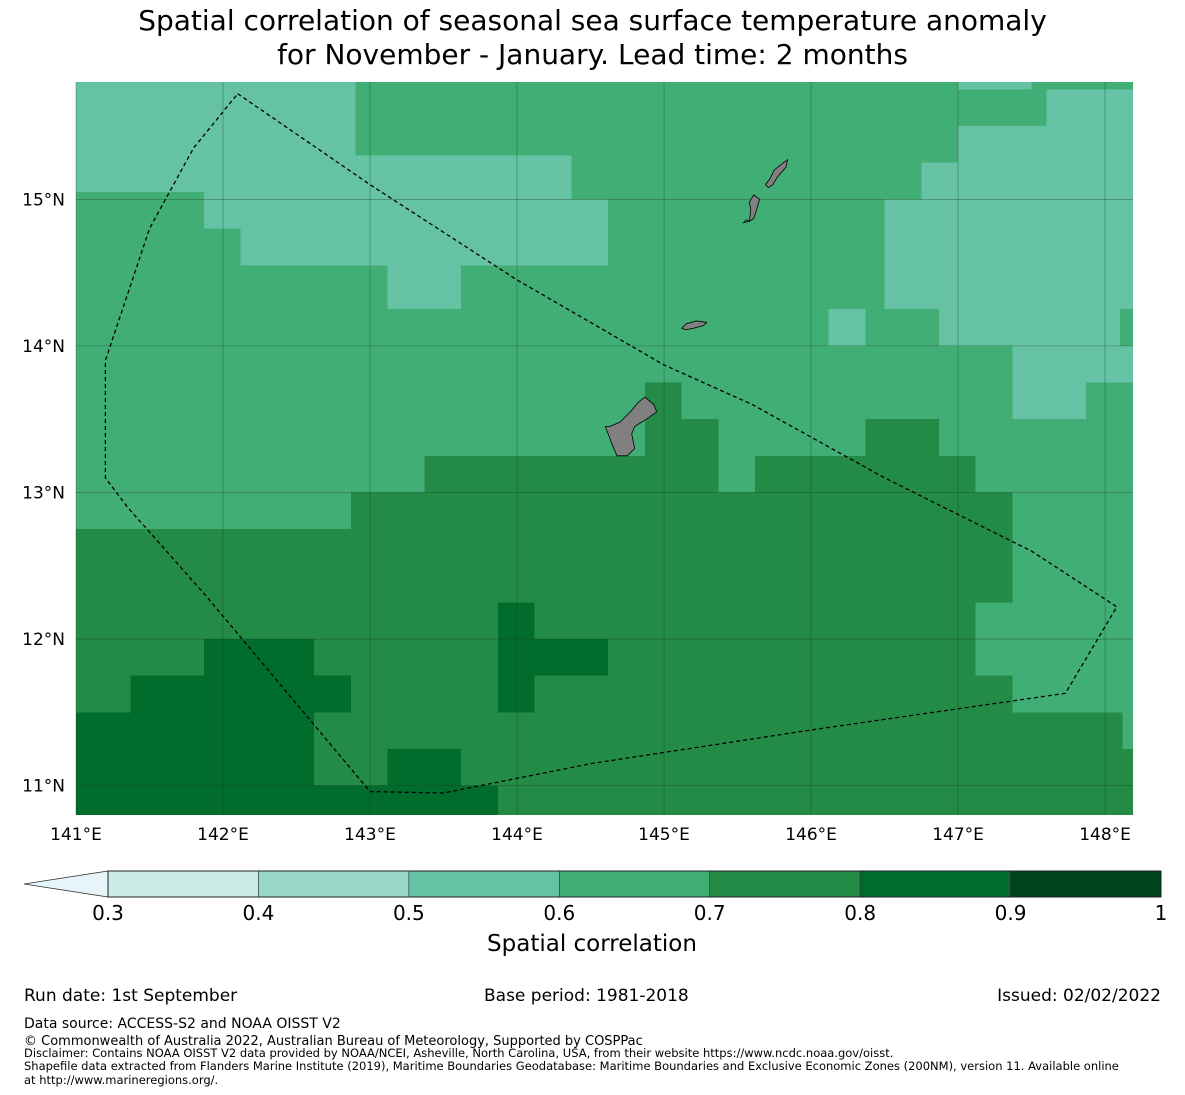 The image size is (1185, 1095). What do you see at coordinates (517, 835) in the screenshot?
I see `lon-tick-label: 144°E` at bounding box center [517, 835].